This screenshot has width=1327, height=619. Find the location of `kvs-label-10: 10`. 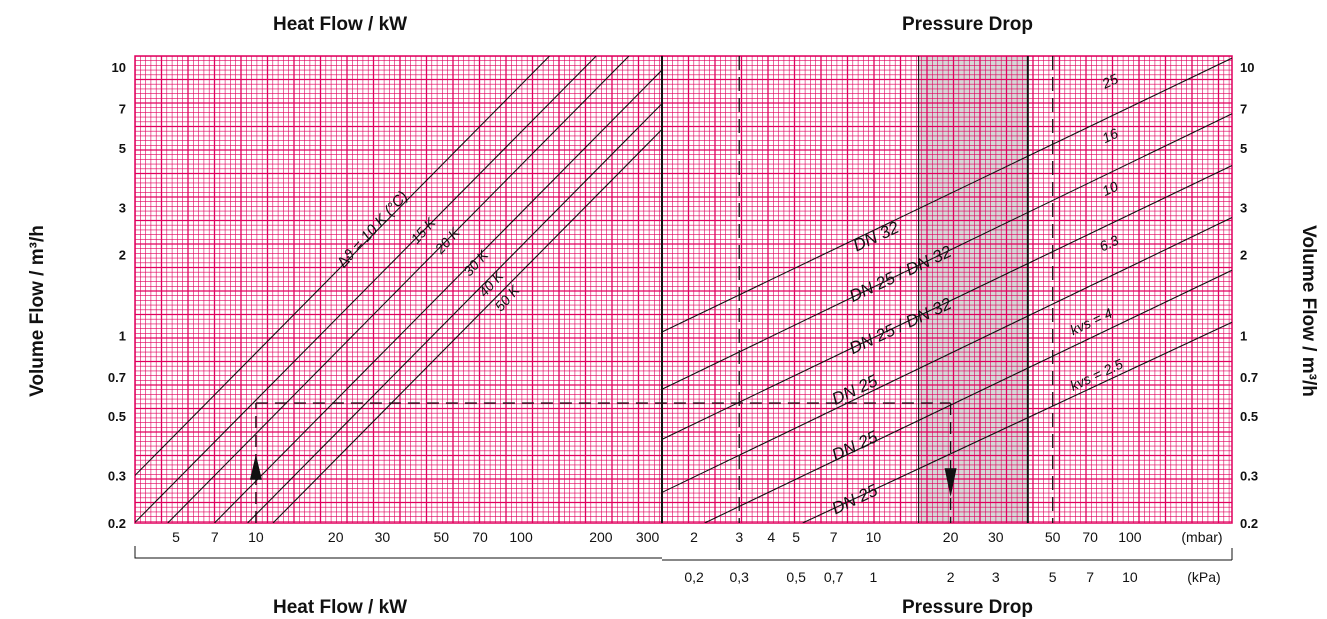

kvs-label-10: 10 is located at coordinates (1110, 188).